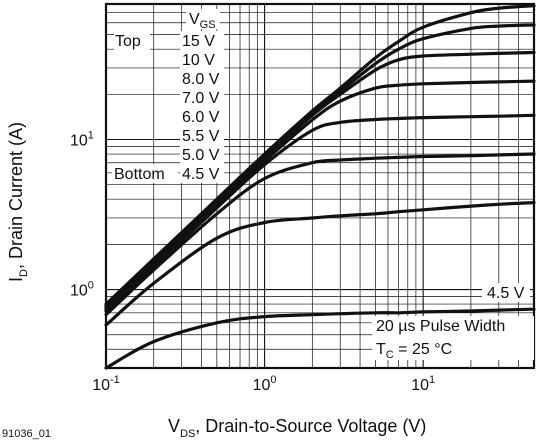 The image size is (544, 443). I want to click on legend-entry: 5.5 V, so click(201, 136).